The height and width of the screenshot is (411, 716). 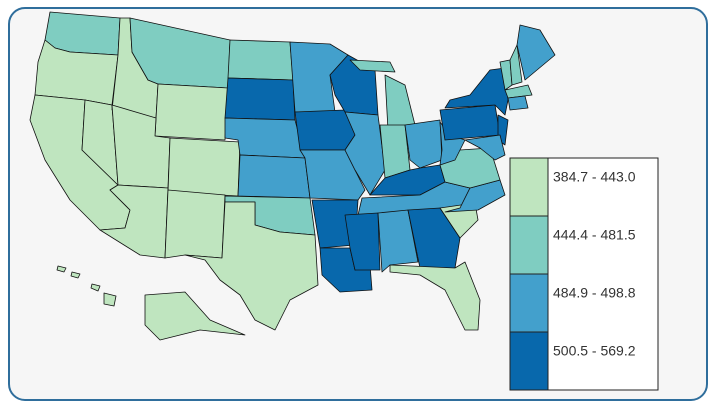 What do you see at coordinates (594, 177) in the screenshot?
I see `legend-label: 384.7 - 443.0` at bounding box center [594, 177].